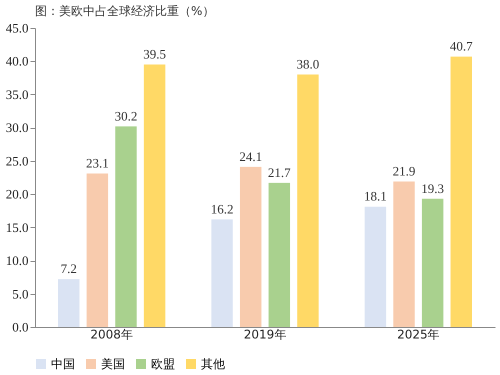  What do you see at coordinates (17, 94) in the screenshot?
I see `y-tick-label: 35.0` at bounding box center [17, 94].